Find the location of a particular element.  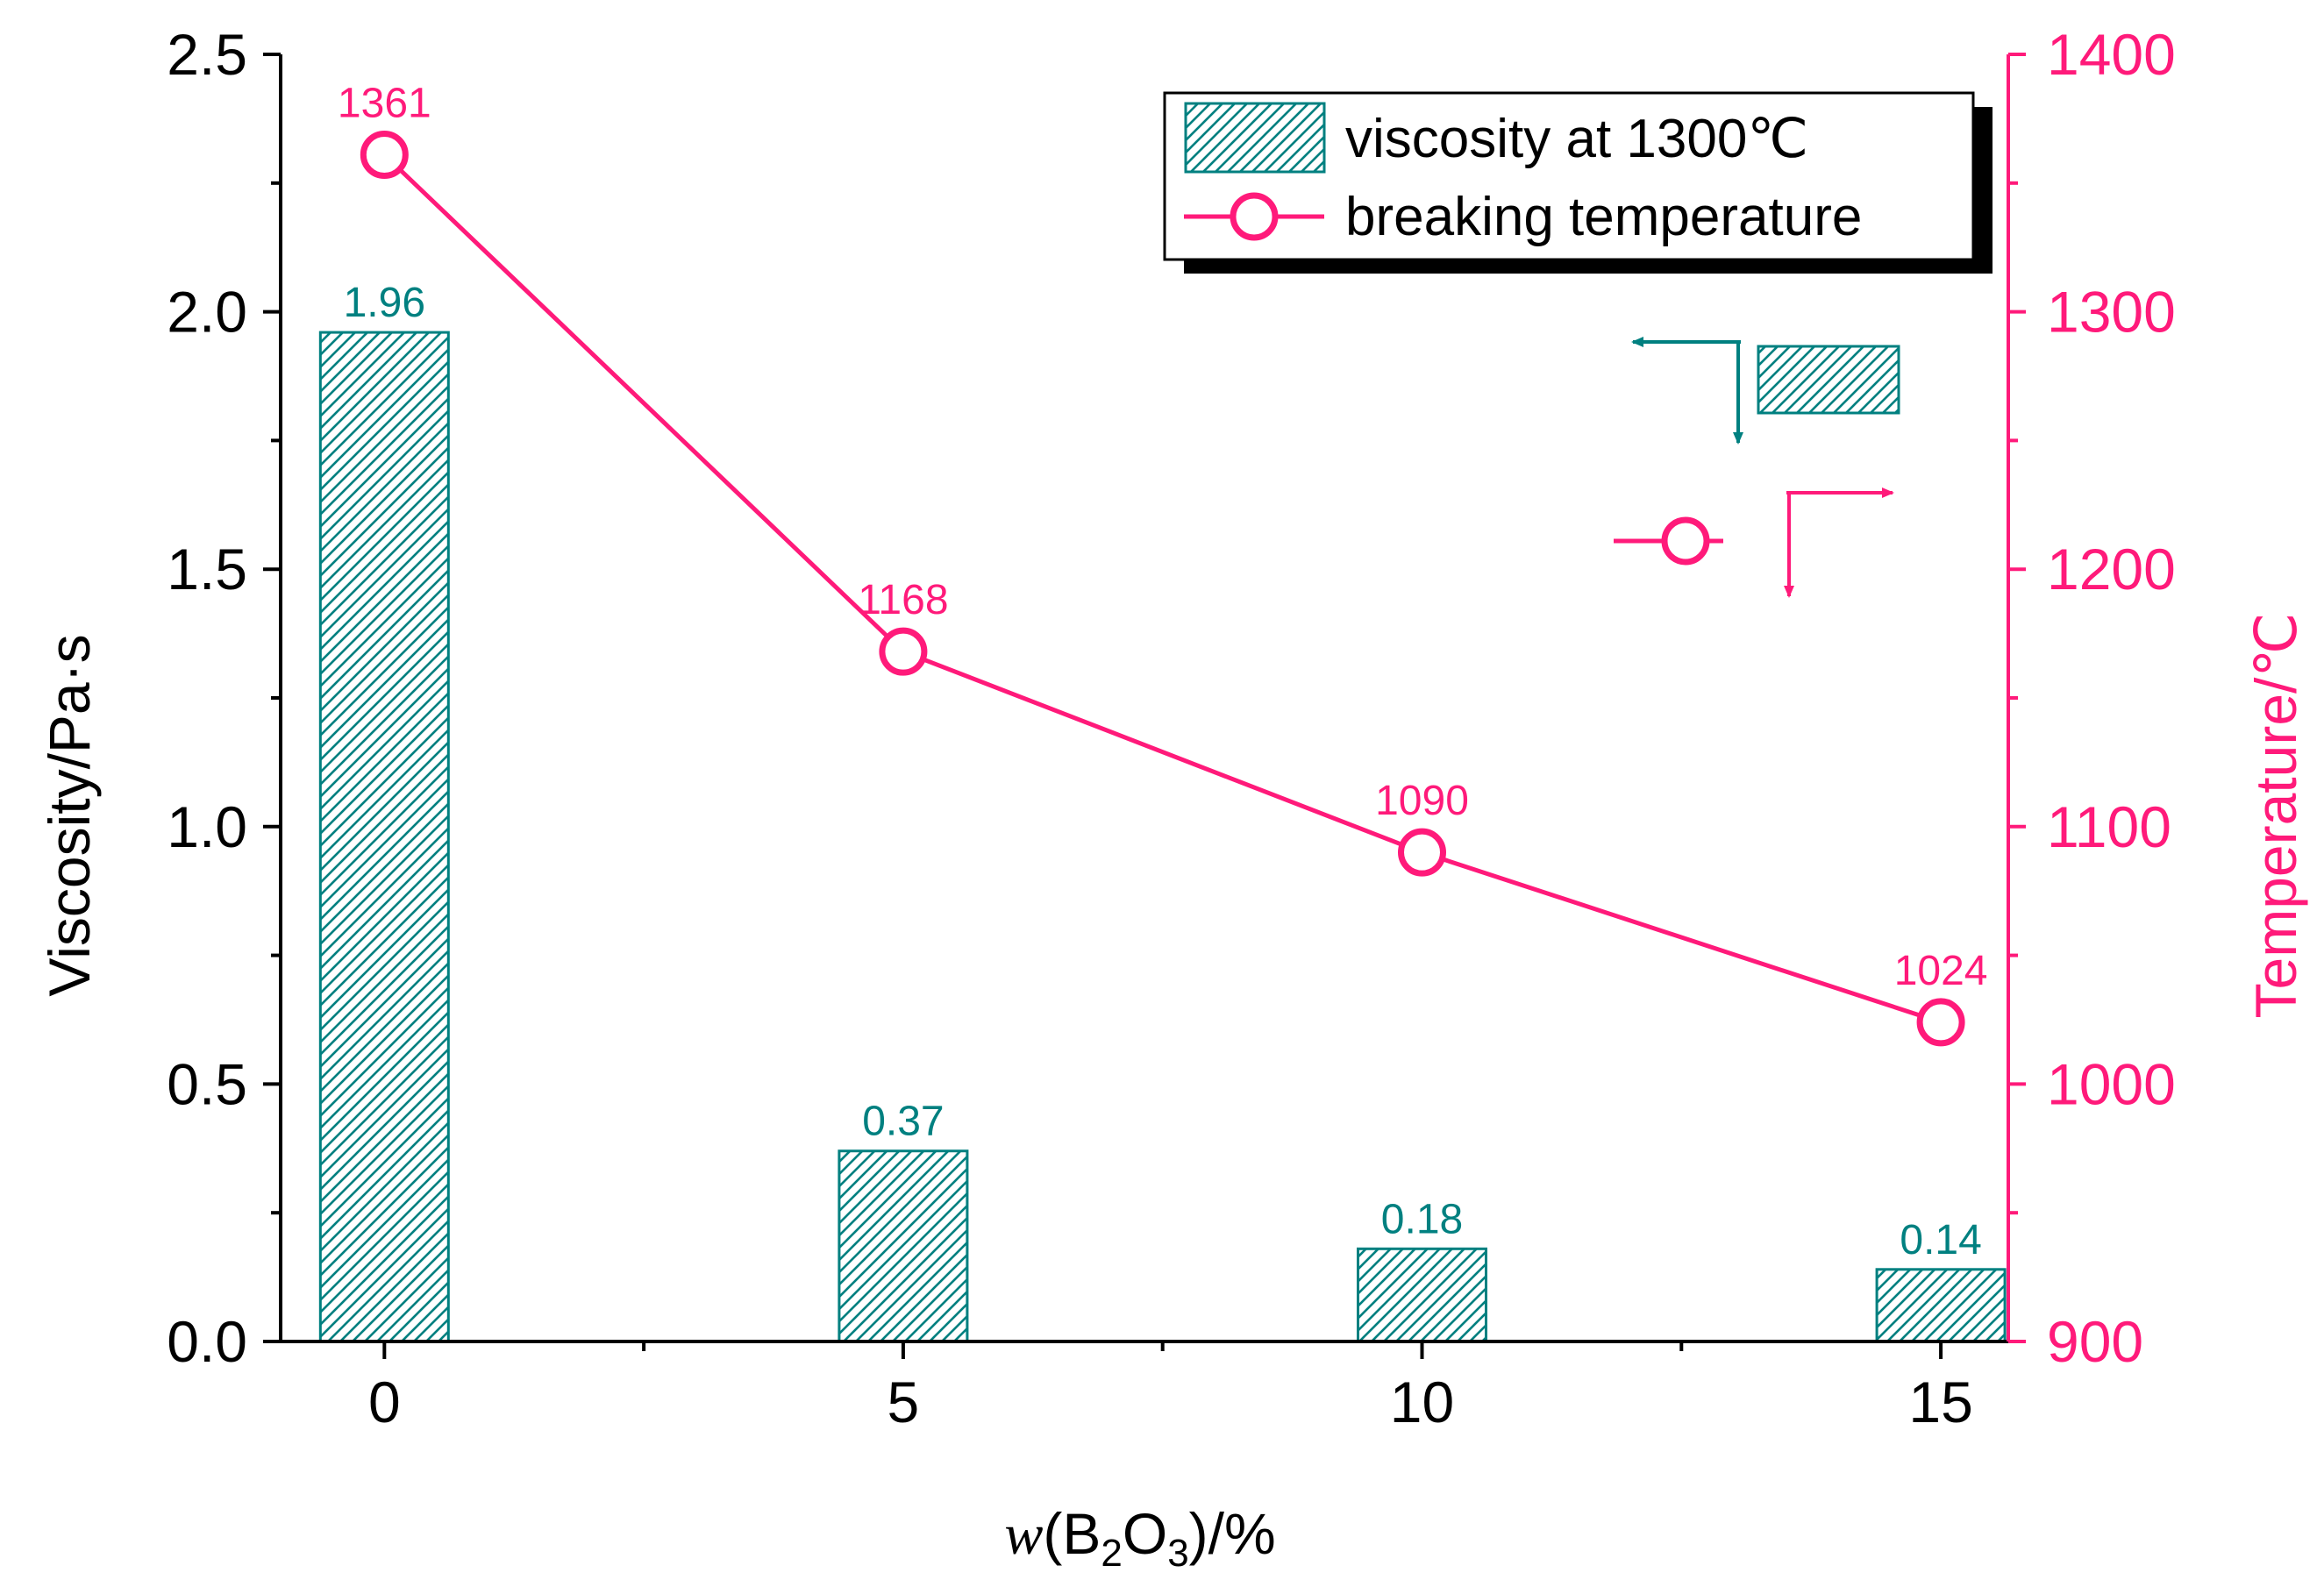

x-title-prefix: w is located at coordinates (1023, 1535).